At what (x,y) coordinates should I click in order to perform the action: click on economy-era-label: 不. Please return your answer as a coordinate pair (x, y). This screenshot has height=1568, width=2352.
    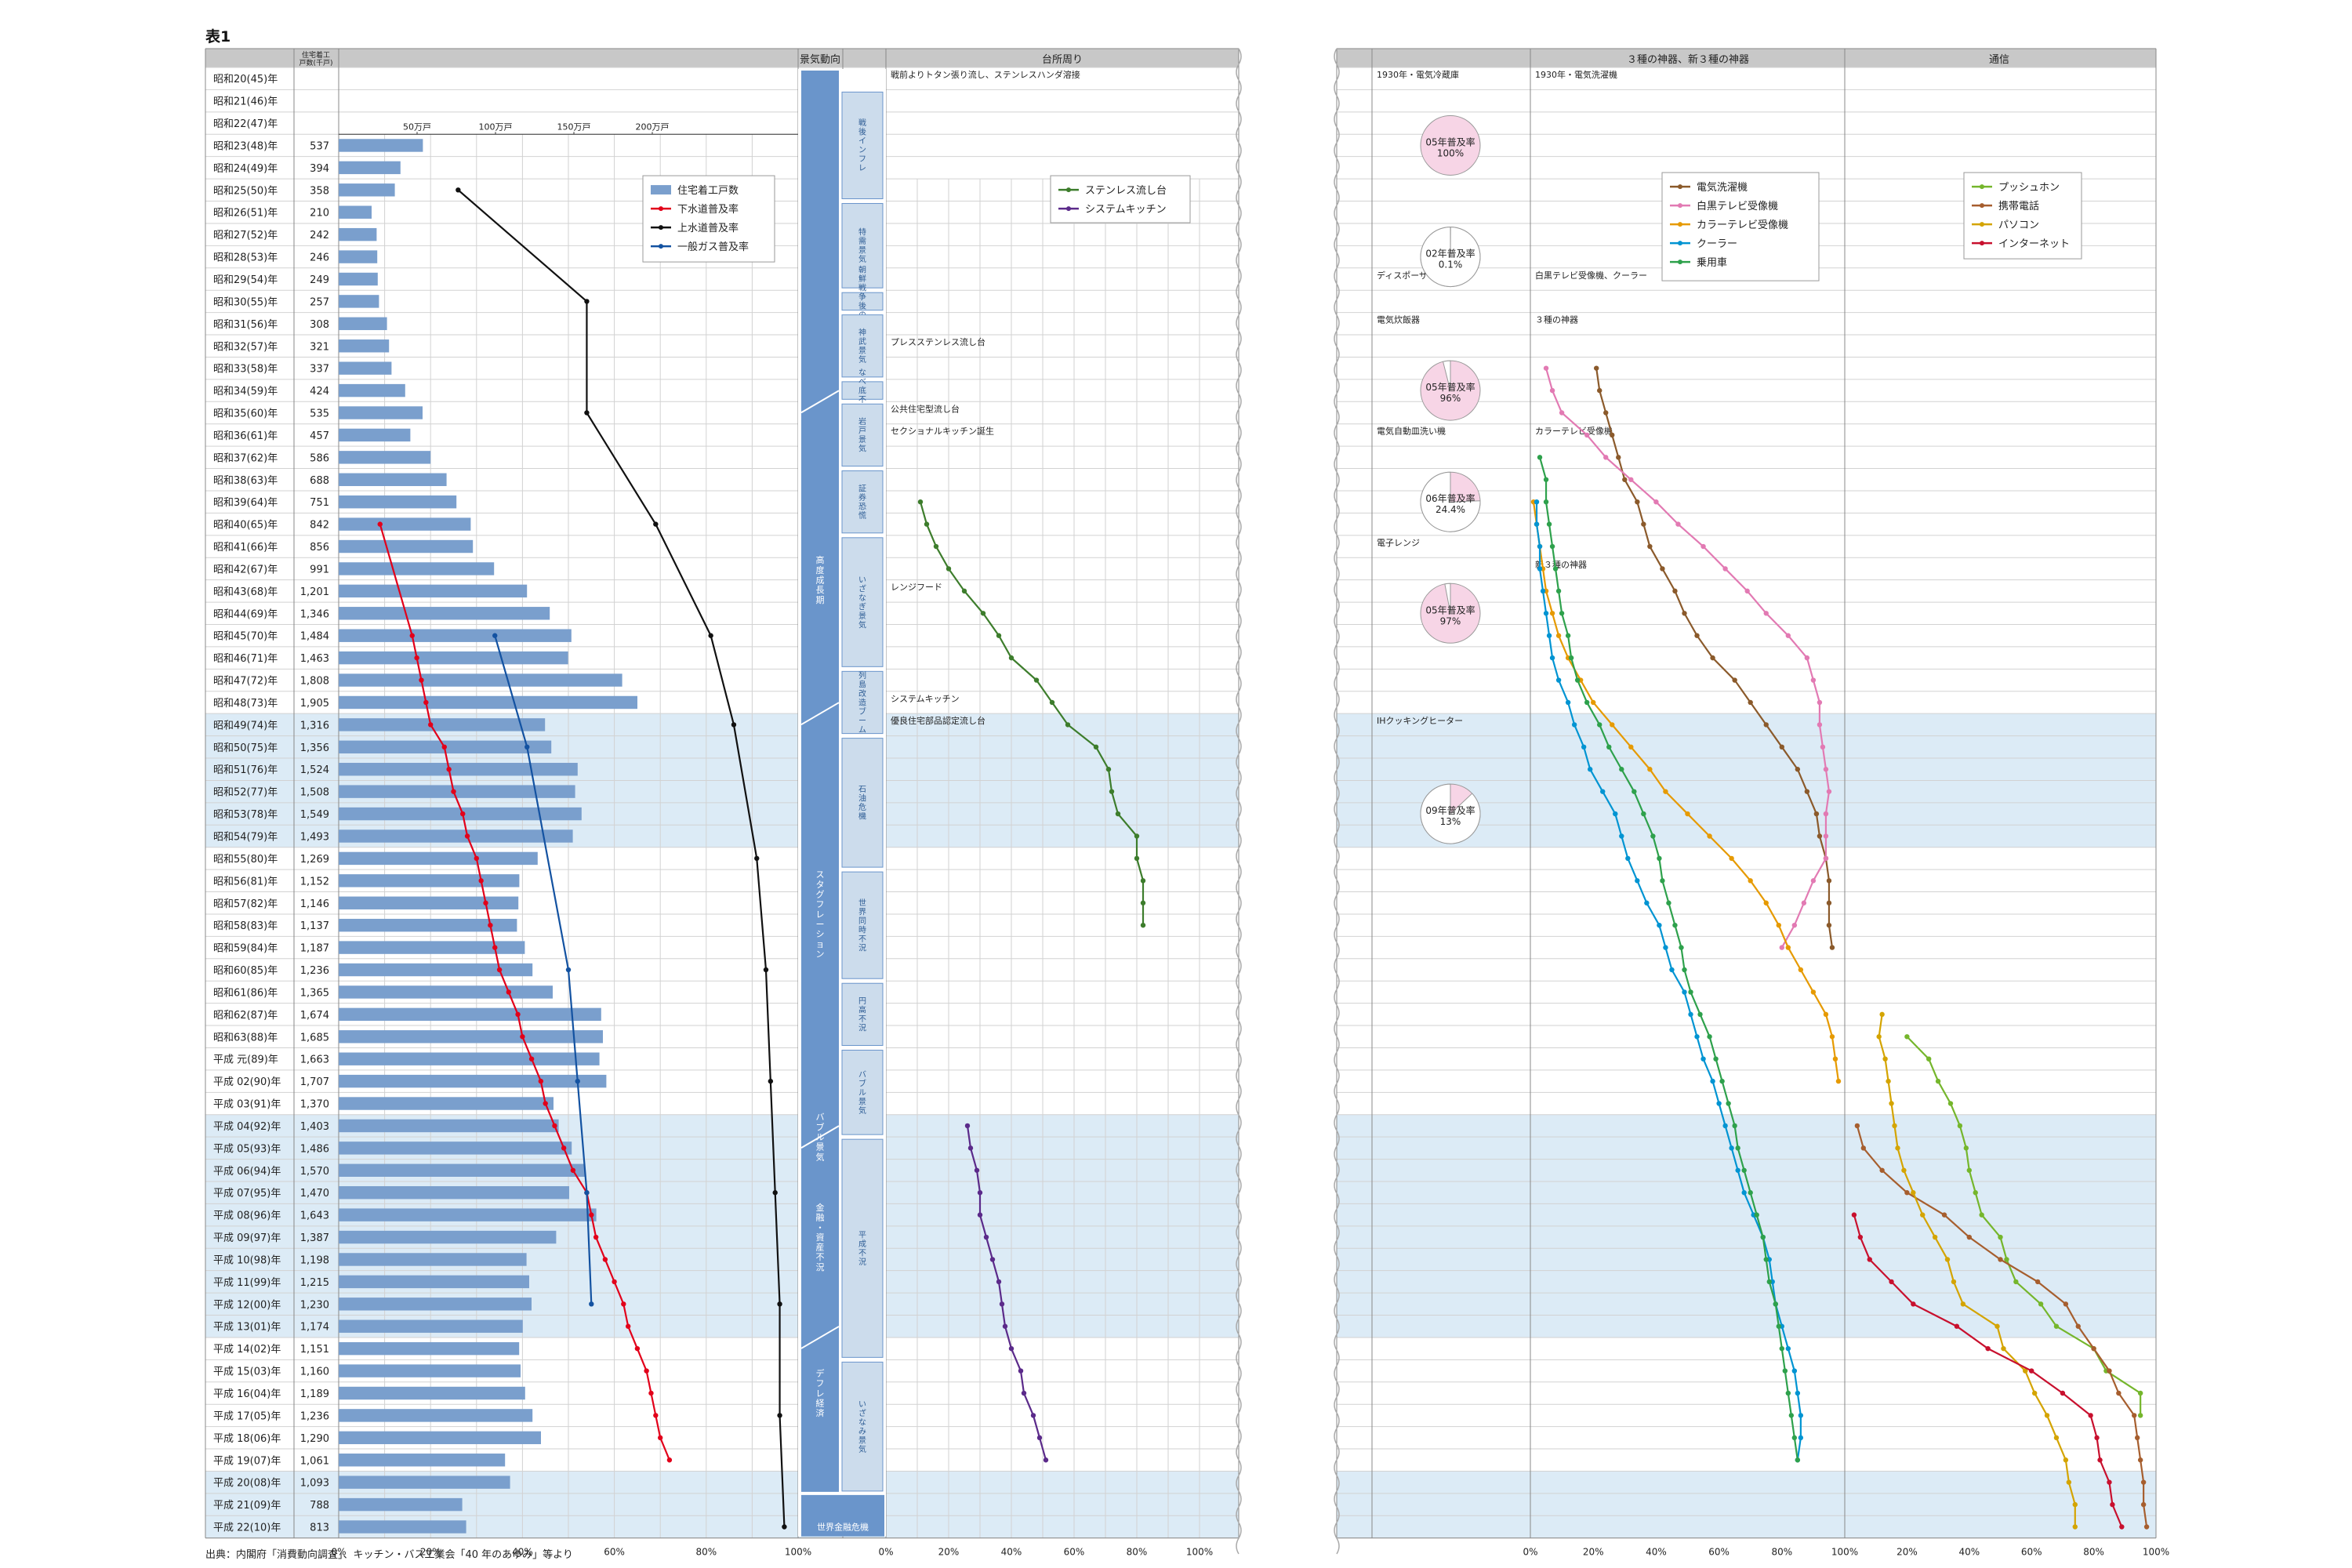
    Looking at the image, I should click on (820, 1257).